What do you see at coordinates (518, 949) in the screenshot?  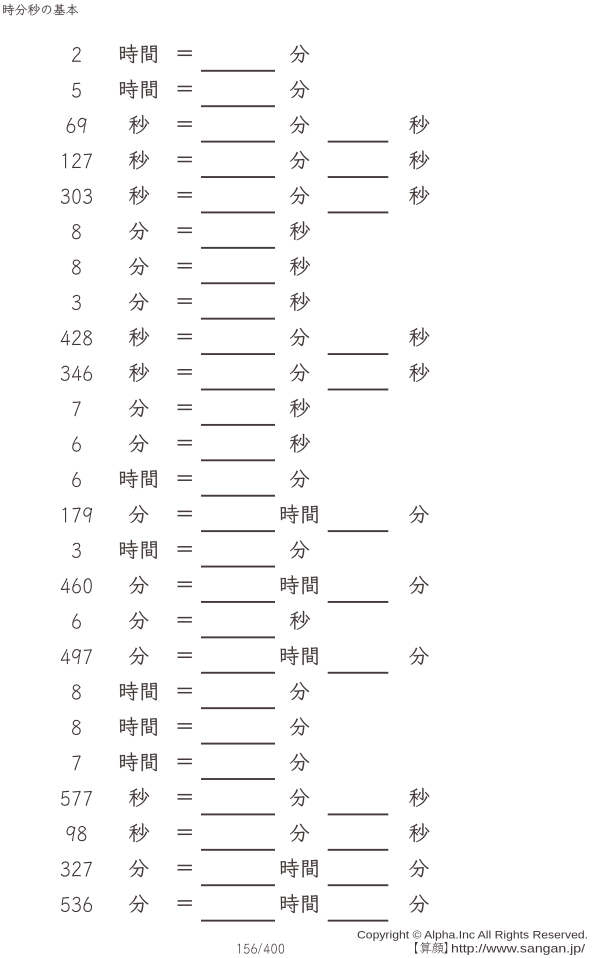 I see `svg-text: http://www.sangan.jp/` at bounding box center [518, 949].